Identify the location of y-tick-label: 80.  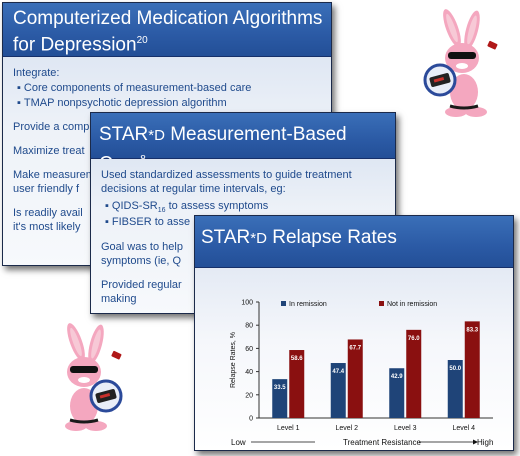
(249, 326).